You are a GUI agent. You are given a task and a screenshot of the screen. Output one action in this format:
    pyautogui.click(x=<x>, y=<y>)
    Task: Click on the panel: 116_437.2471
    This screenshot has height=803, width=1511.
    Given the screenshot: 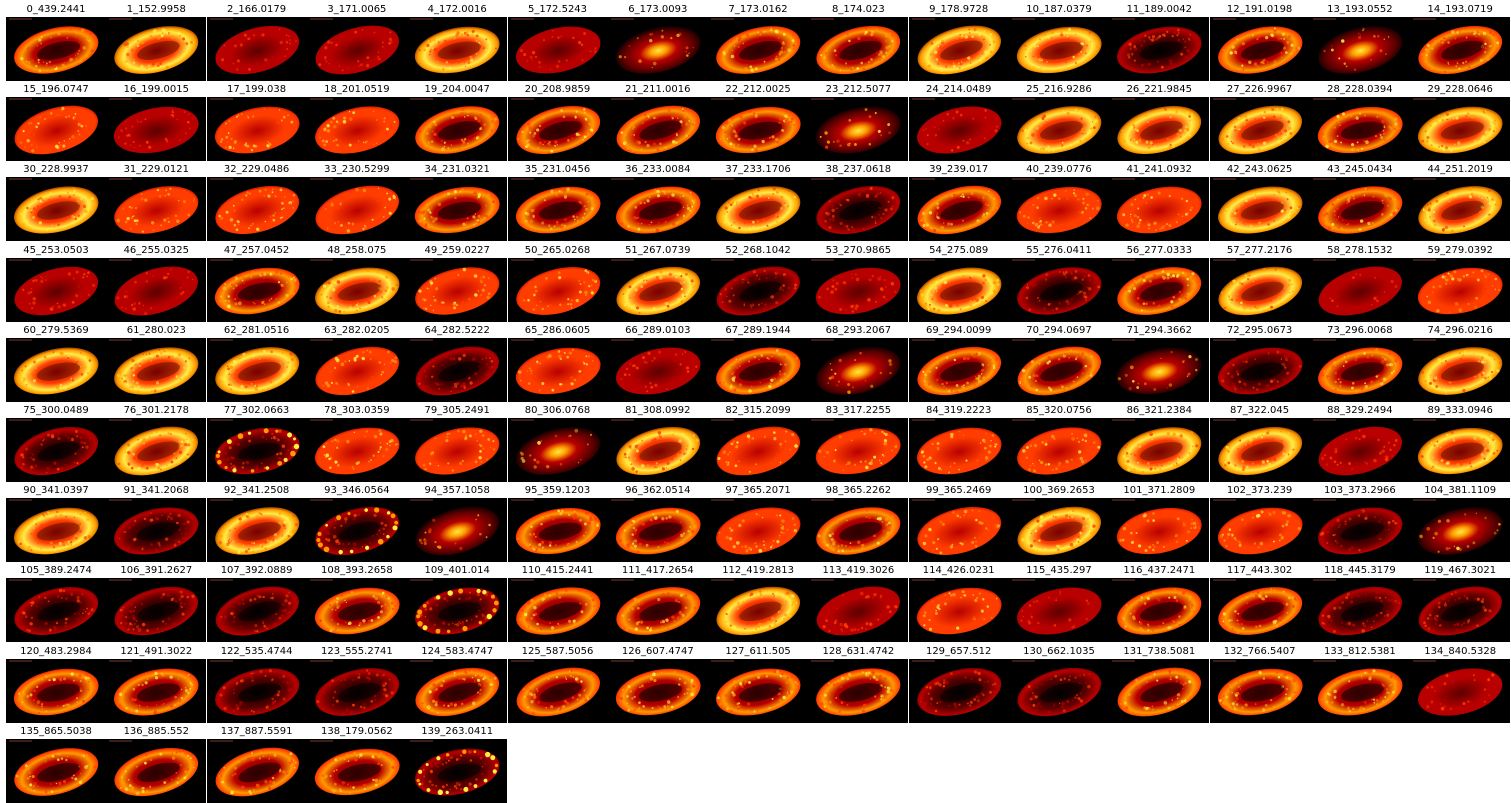 What is the action you would take?
    pyautogui.click(x=1159, y=603)
    